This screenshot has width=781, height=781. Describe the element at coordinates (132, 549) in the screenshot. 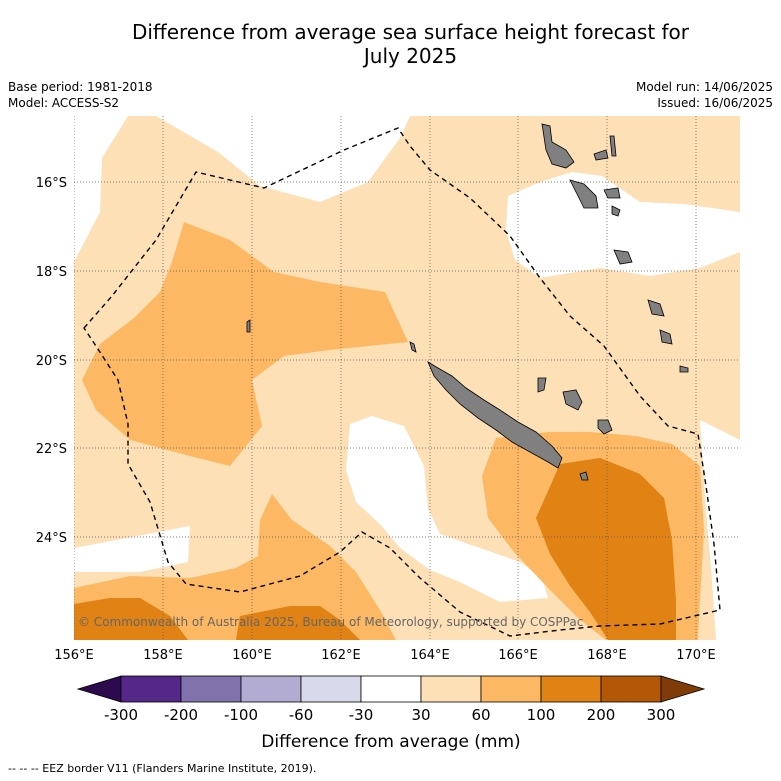

I see `neutral-zone-southwest` at that location.